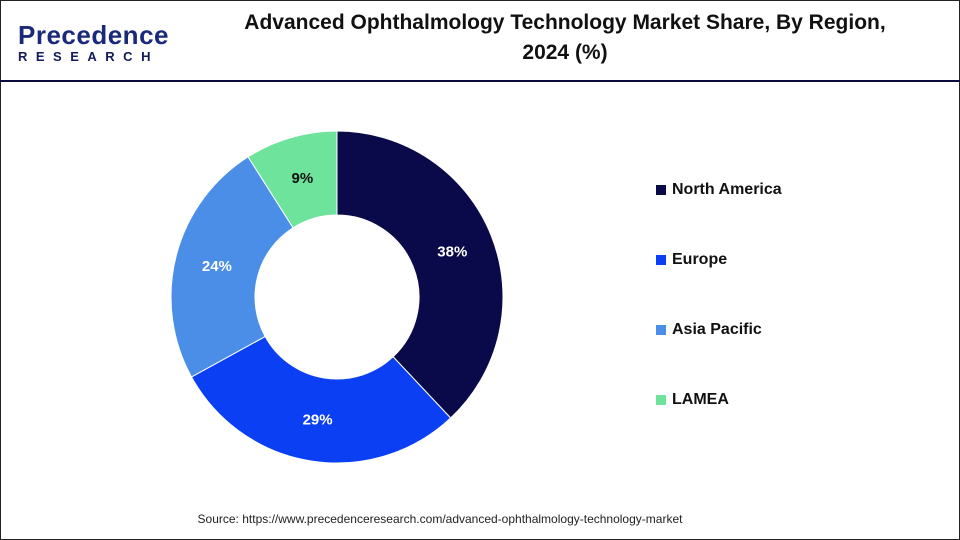 The image size is (960, 540). What do you see at coordinates (88, 56) in the screenshot?
I see `logo-sub-text: RESEARCH` at bounding box center [88, 56].